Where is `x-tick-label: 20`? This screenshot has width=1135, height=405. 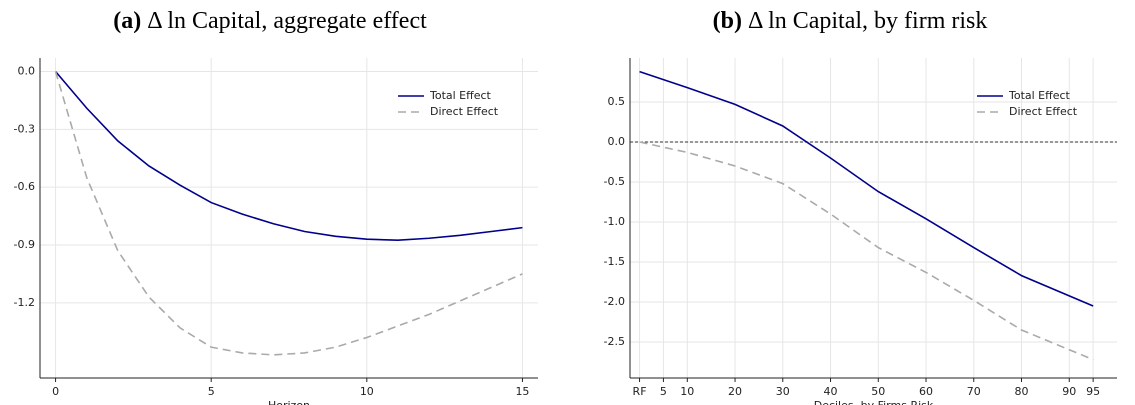
x-tick-label: 20 is located at coordinates (735, 391).